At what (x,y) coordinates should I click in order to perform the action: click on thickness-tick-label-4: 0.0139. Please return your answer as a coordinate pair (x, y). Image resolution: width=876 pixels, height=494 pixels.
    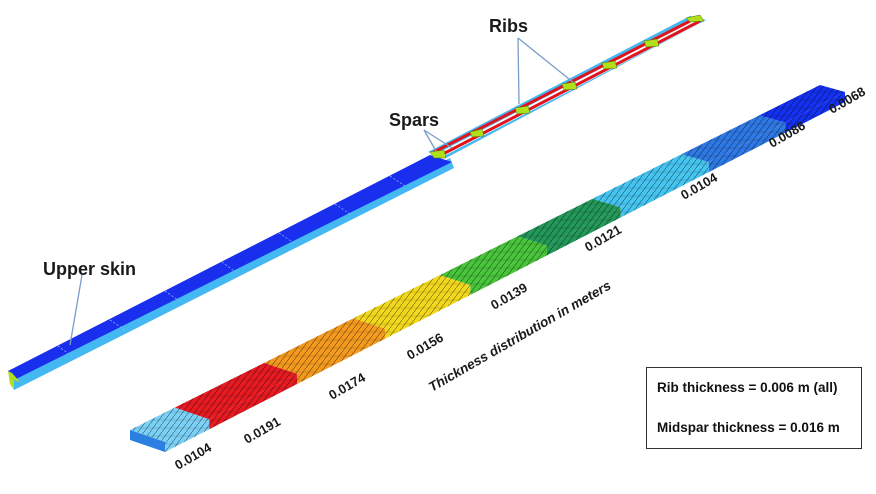
    Looking at the image, I should click on (509, 296).